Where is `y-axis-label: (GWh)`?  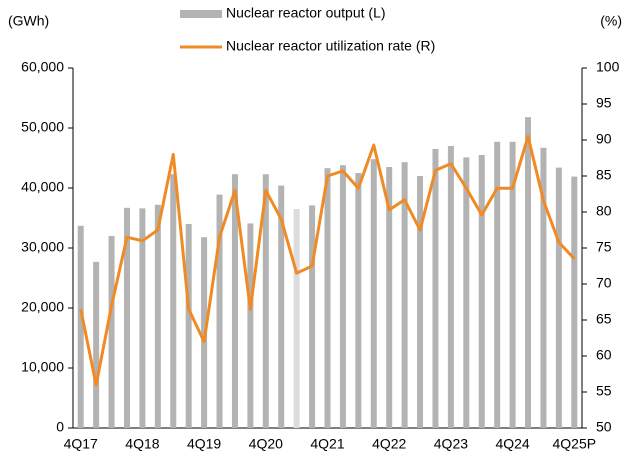 y-axis-label: (GWh) is located at coordinates (28, 21).